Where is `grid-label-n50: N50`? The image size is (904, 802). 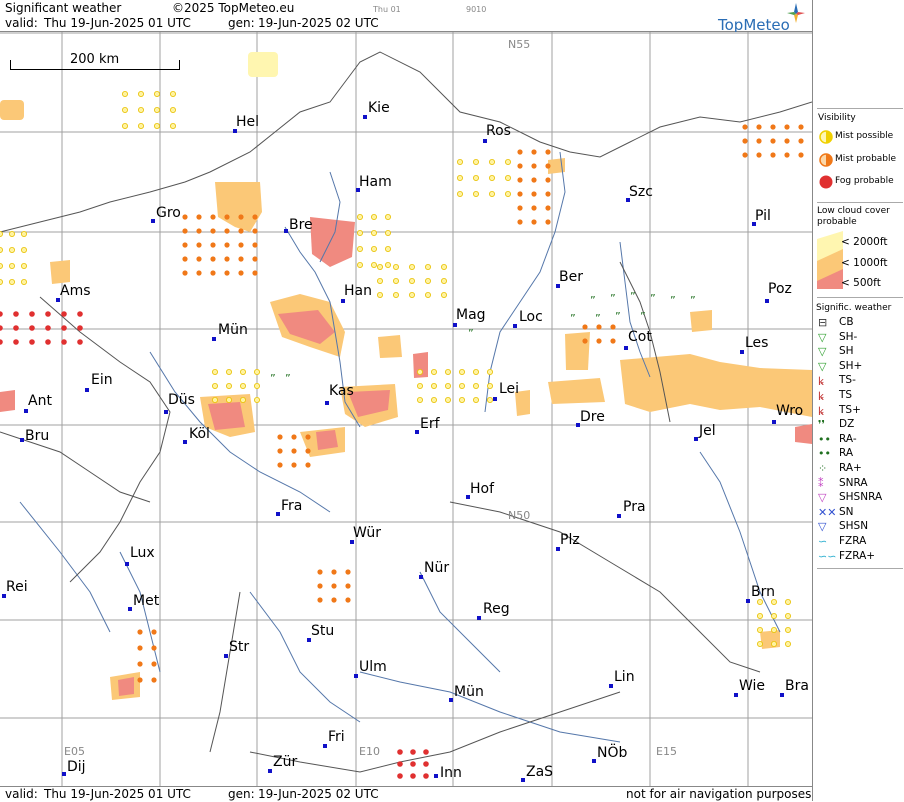 grid-label-n50: N50 is located at coordinates (519, 515).